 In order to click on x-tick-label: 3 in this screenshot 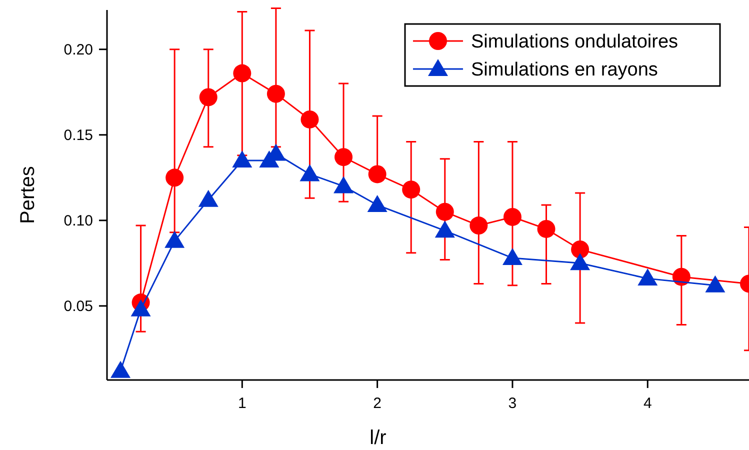, I will do `click(512, 403)`.